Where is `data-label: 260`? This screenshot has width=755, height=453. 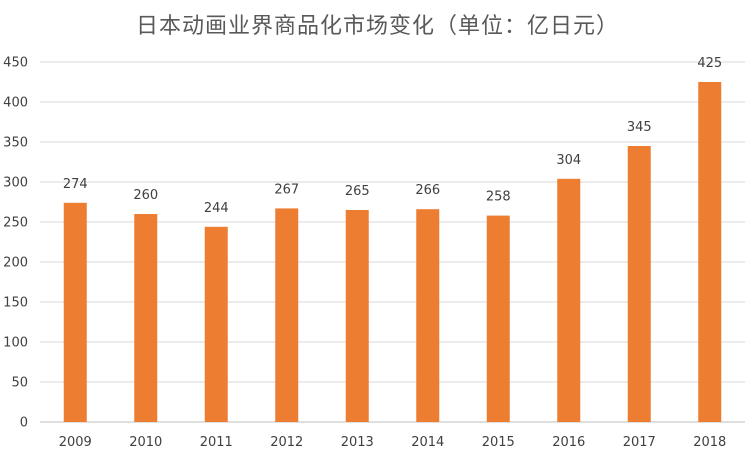 data-label: 260 is located at coordinates (145, 195).